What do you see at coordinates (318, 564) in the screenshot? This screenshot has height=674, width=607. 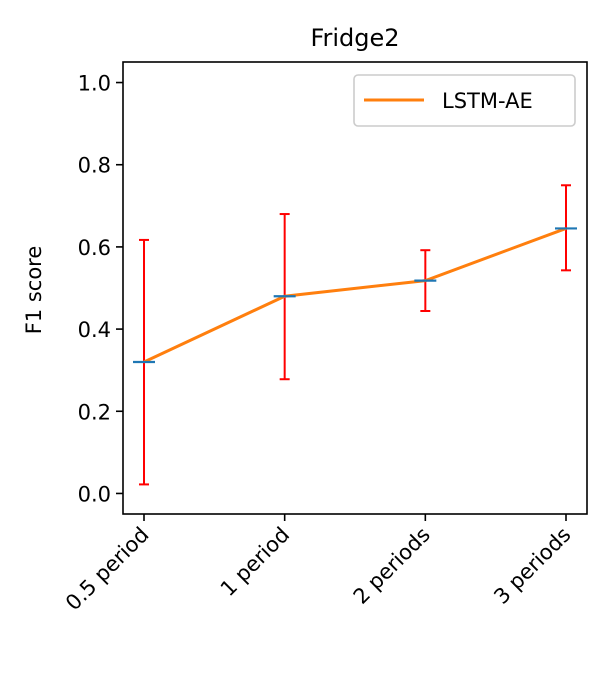 I see `x-axis: 0.5 period 1 period 2 periods 3 periods` at bounding box center [318, 564].